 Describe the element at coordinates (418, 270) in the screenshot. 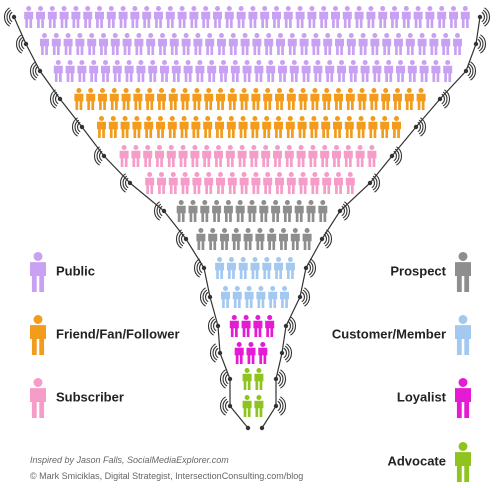

I see `legend-label: Prospect` at that location.